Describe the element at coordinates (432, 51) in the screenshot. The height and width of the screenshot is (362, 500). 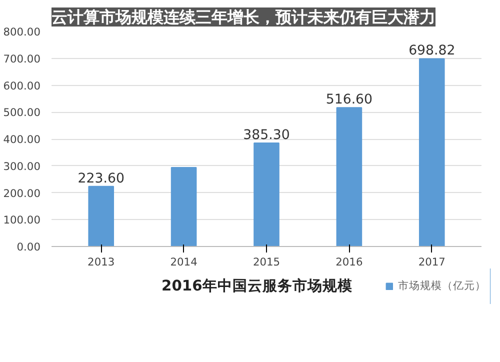
I see `data-label: 698.82` at that location.